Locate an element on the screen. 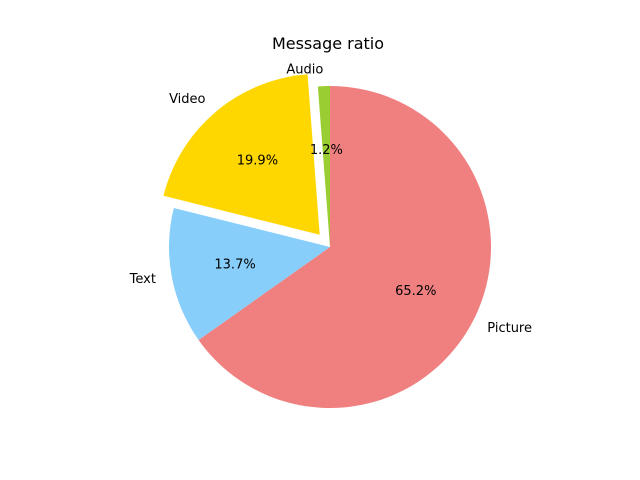  slice-label-text: Text is located at coordinates (142, 279).